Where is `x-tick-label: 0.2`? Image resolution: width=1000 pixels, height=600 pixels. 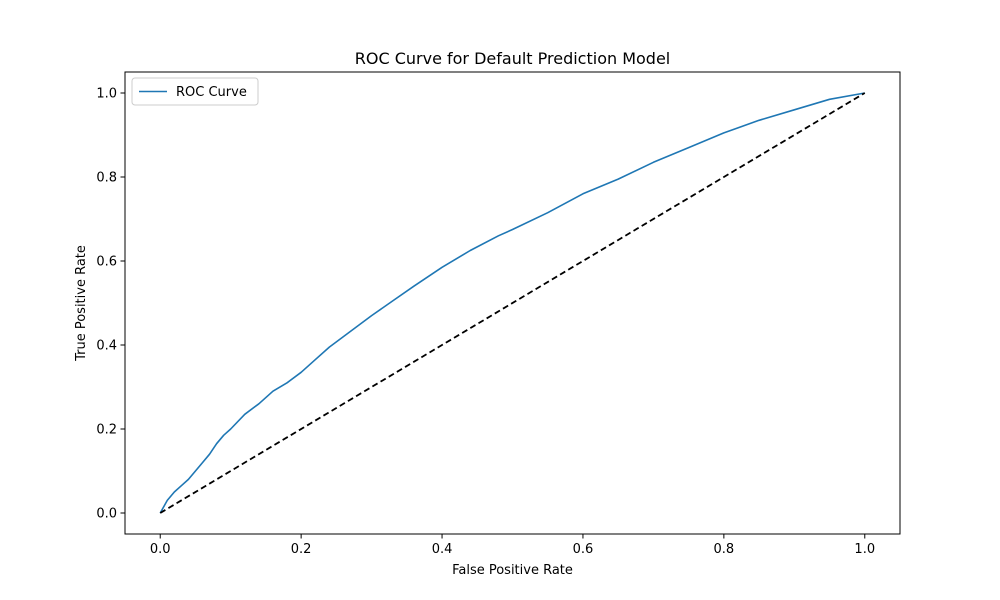
x-tick-label: 0.2 is located at coordinates (301, 549).